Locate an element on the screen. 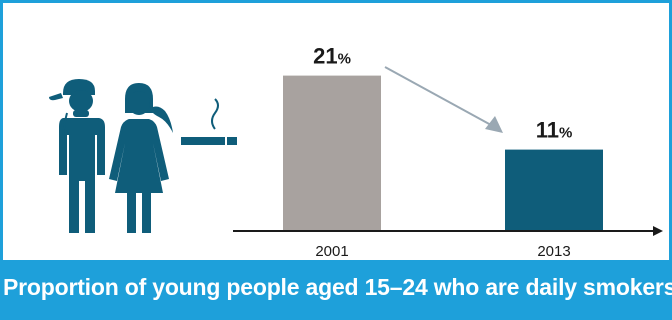 The image size is (672, 320). cigarette-icon is located at coordinates (209, 121).